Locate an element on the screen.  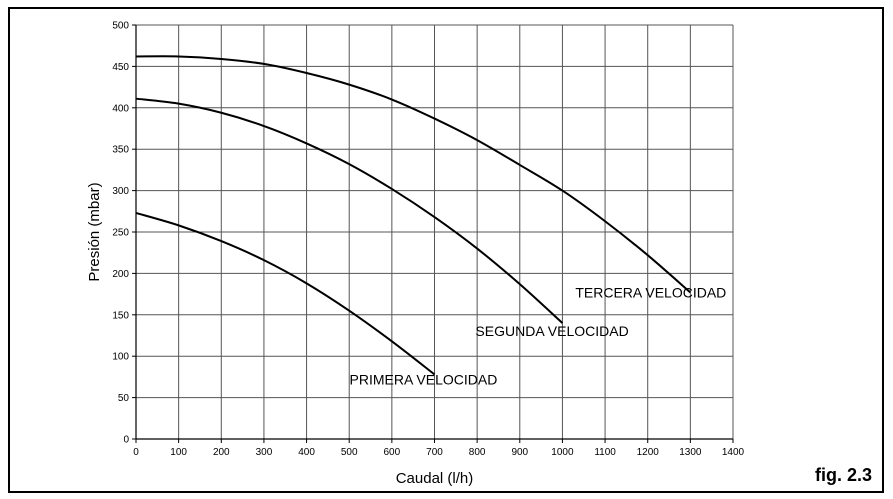
x-tick-label: 800 is located at coordinates (477, 452).